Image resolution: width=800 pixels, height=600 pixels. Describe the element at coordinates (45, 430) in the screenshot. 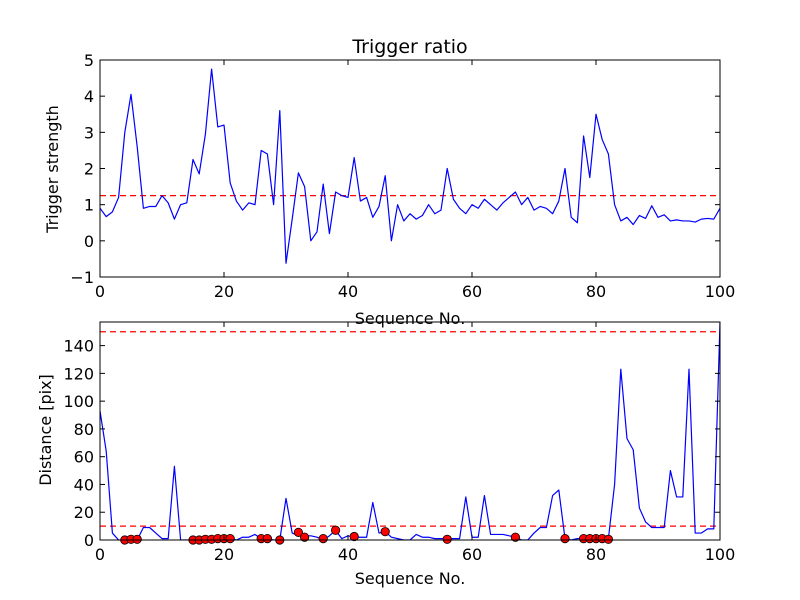

I see `bottom-y-axis-label: Distance [pix]` at that location.